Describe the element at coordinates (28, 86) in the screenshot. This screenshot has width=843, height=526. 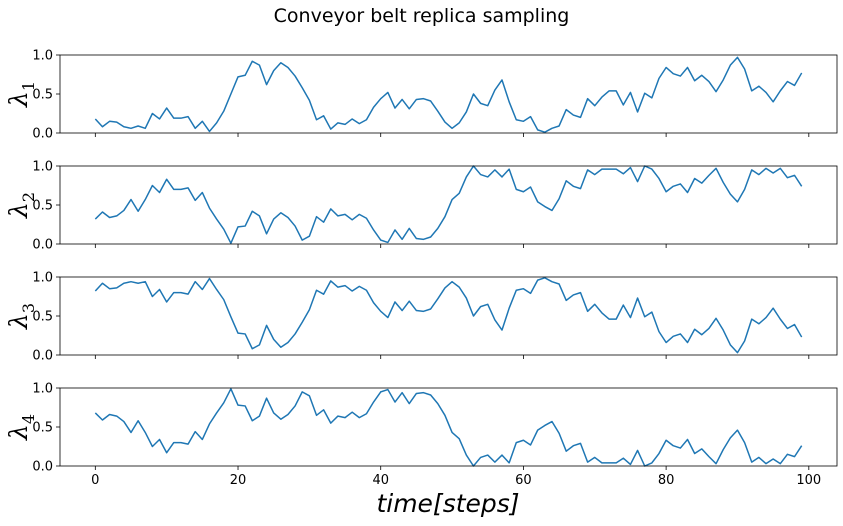
I see `y-axis-label-subscript: 1` at that location.